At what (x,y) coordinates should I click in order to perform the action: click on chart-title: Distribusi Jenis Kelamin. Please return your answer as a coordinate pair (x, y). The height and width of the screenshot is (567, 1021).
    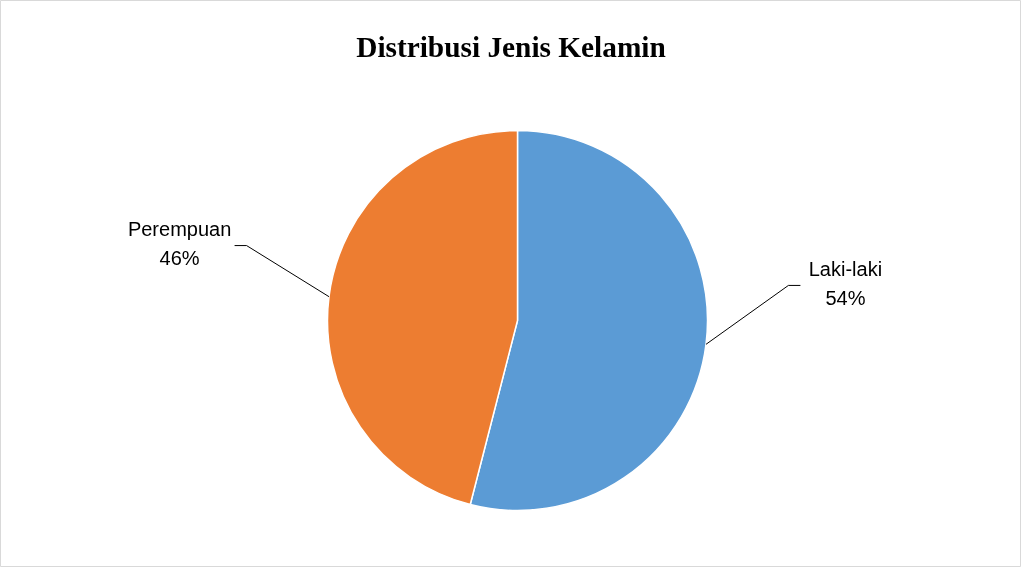
    Looking at the image, I should click on (511, 46).